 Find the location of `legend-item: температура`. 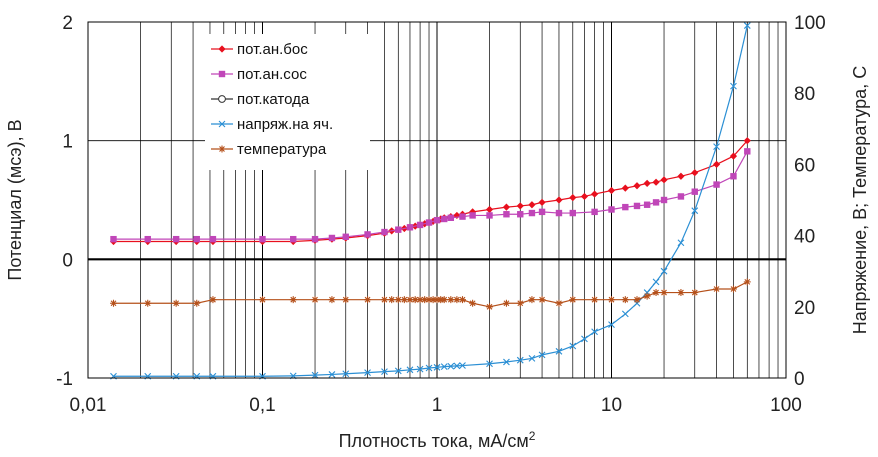

legend-item: температура is located at coordinates (269, 149).